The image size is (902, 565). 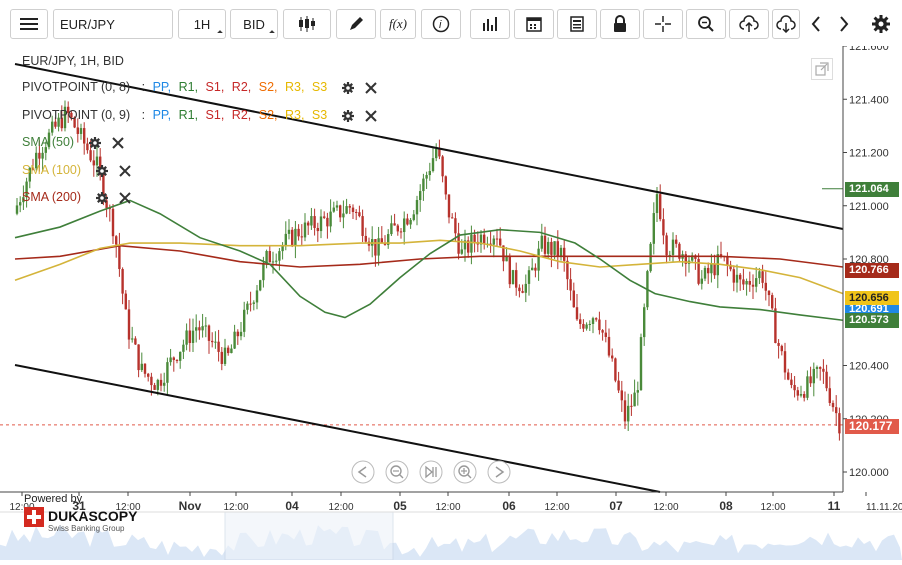 I want to click on indicators-button: f(x), so click(x=398, y=24).